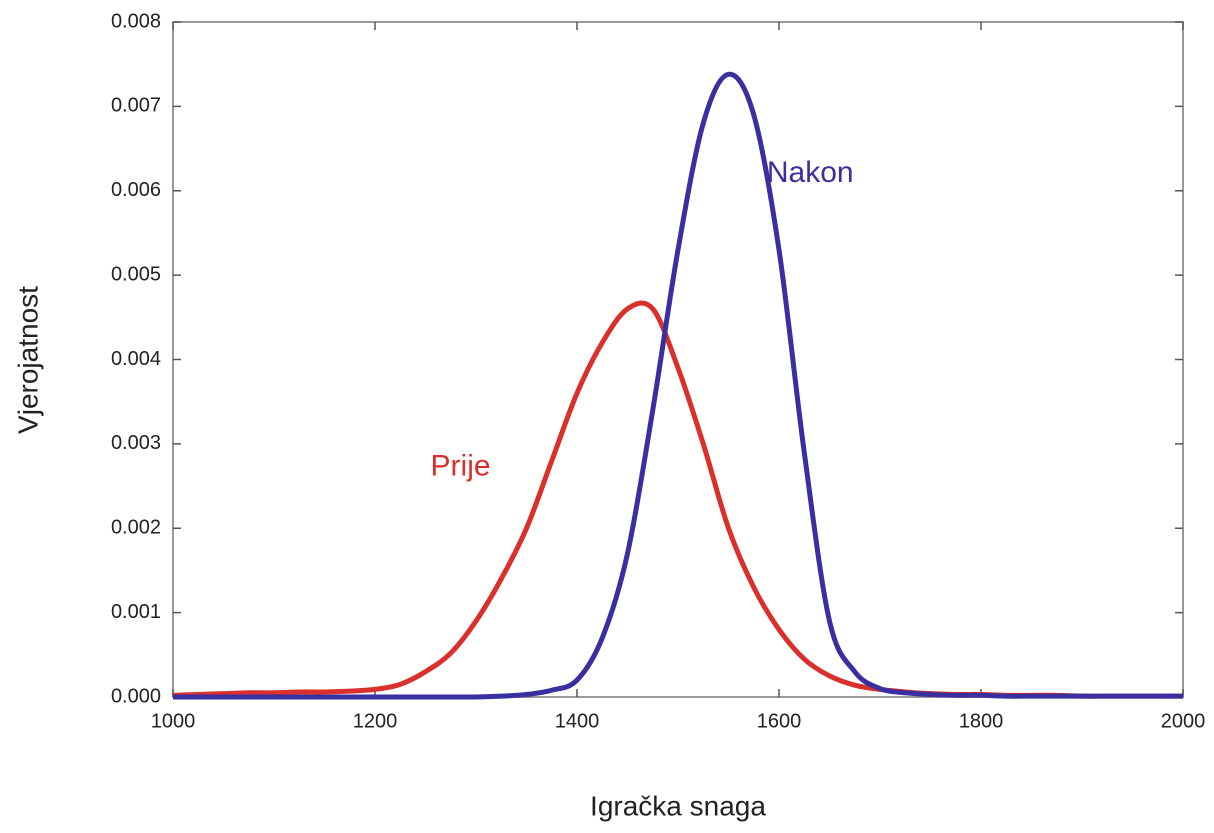 The height and width of the screenshot is (833, 1214). I want to click on x-tick-label: 1400, so click(577, 721).